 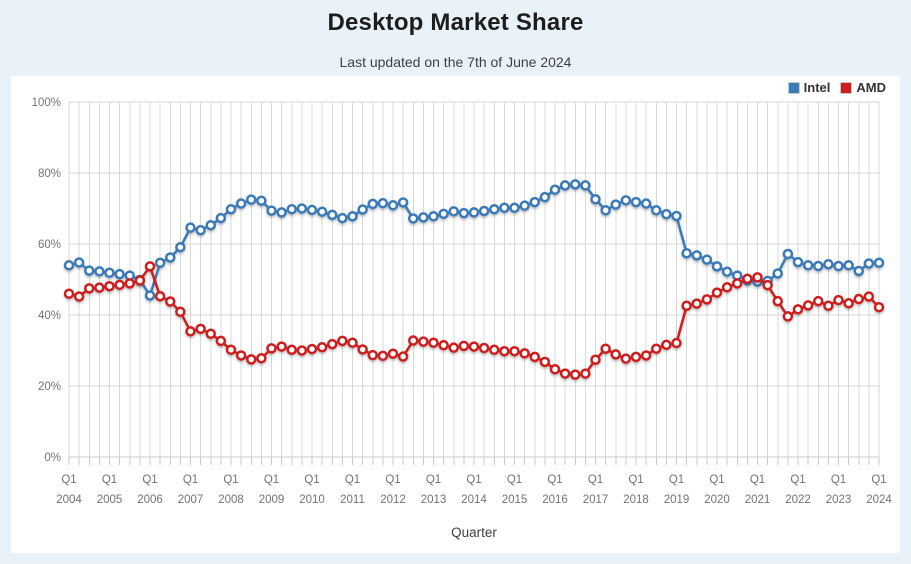 I want to click on legend-item-amd: AMD, so click(x=863, y=87).